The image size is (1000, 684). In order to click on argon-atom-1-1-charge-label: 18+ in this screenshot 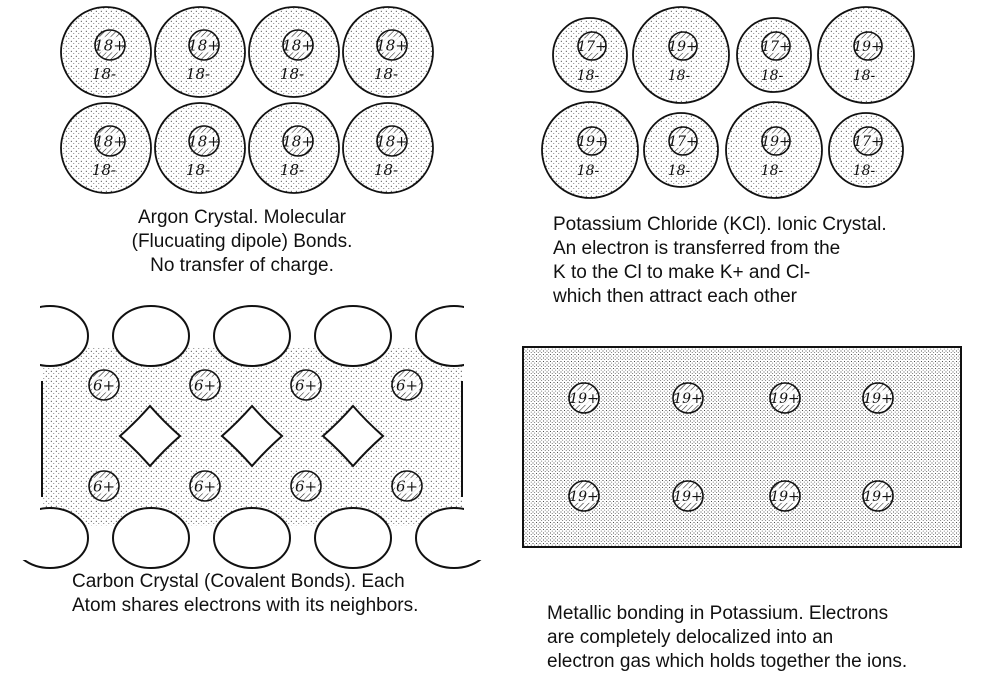, I will do `click(204, 141)`.